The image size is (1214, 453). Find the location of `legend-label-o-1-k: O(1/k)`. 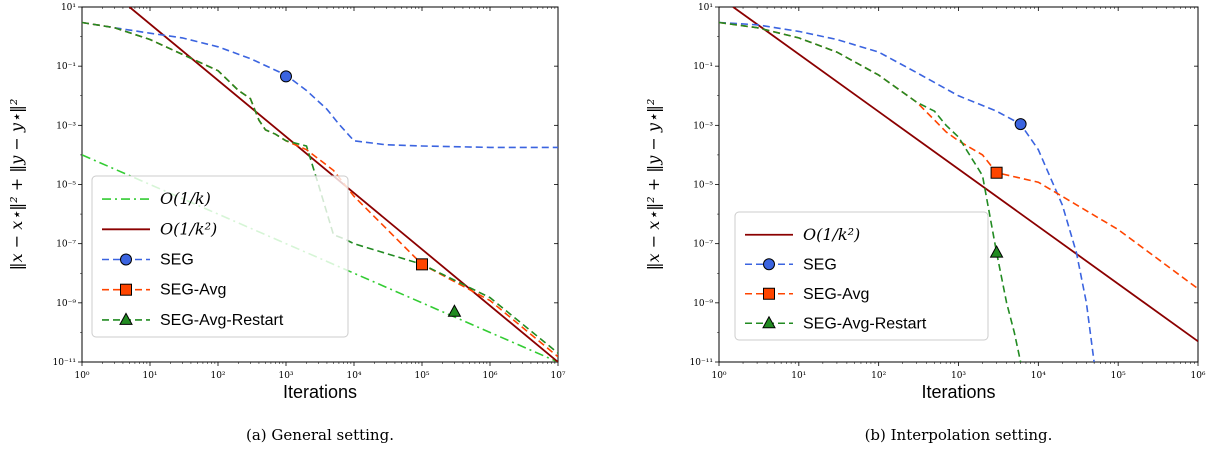

legend-label-o-1-k: O(1/k) is located at coordinates (185, 198).